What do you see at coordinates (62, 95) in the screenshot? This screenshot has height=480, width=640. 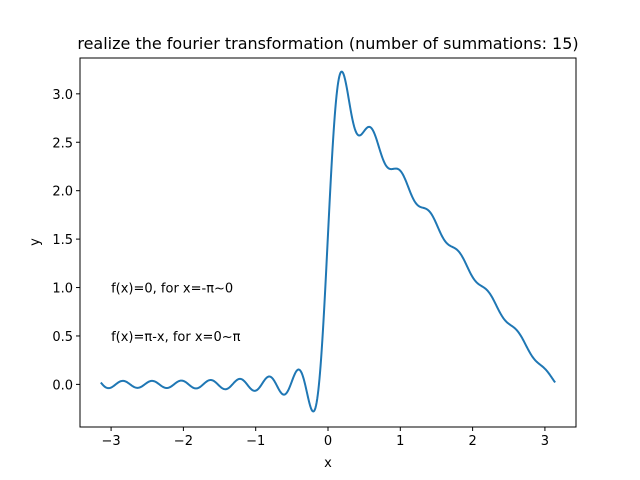 I see `y-tick-label: 3.0` at bounding box center [62, 95].